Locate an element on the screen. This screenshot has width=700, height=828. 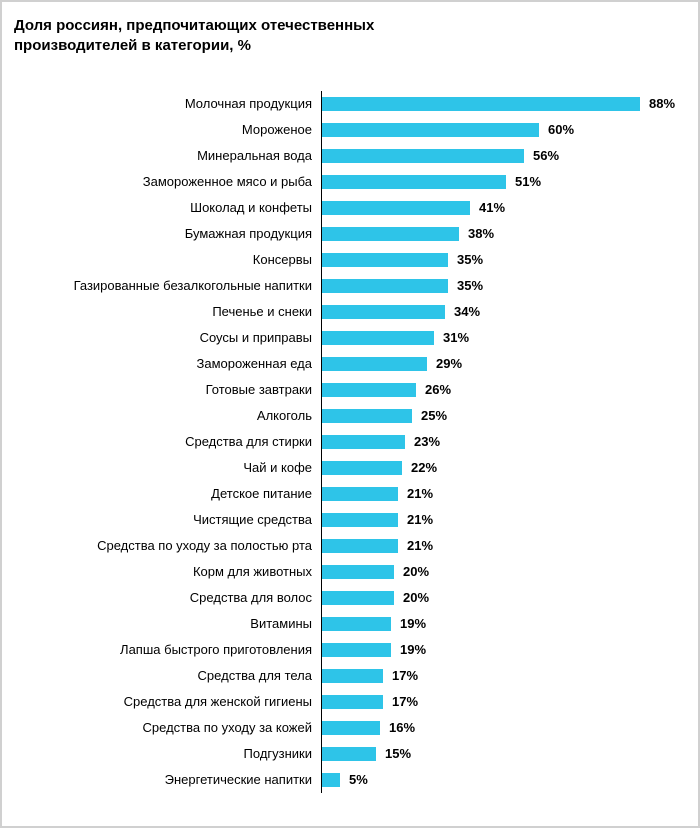
category-label: Средства для женской гигиены is located at coordinates (217, 701).